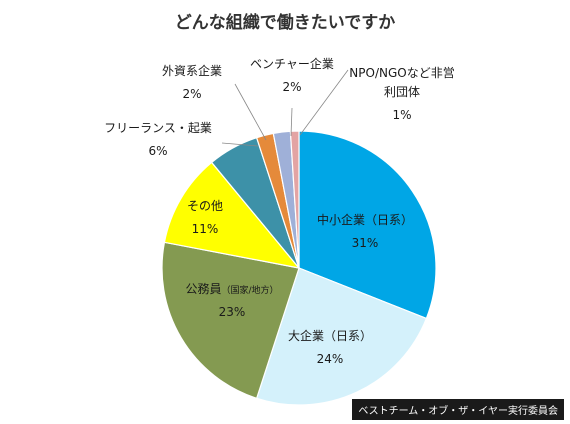 The height and width of the screenshot is (424, 570). Describe the element at coordinates (158, 128) in the screenshot. I see `slice-label: フリーランス・起業` at that location.